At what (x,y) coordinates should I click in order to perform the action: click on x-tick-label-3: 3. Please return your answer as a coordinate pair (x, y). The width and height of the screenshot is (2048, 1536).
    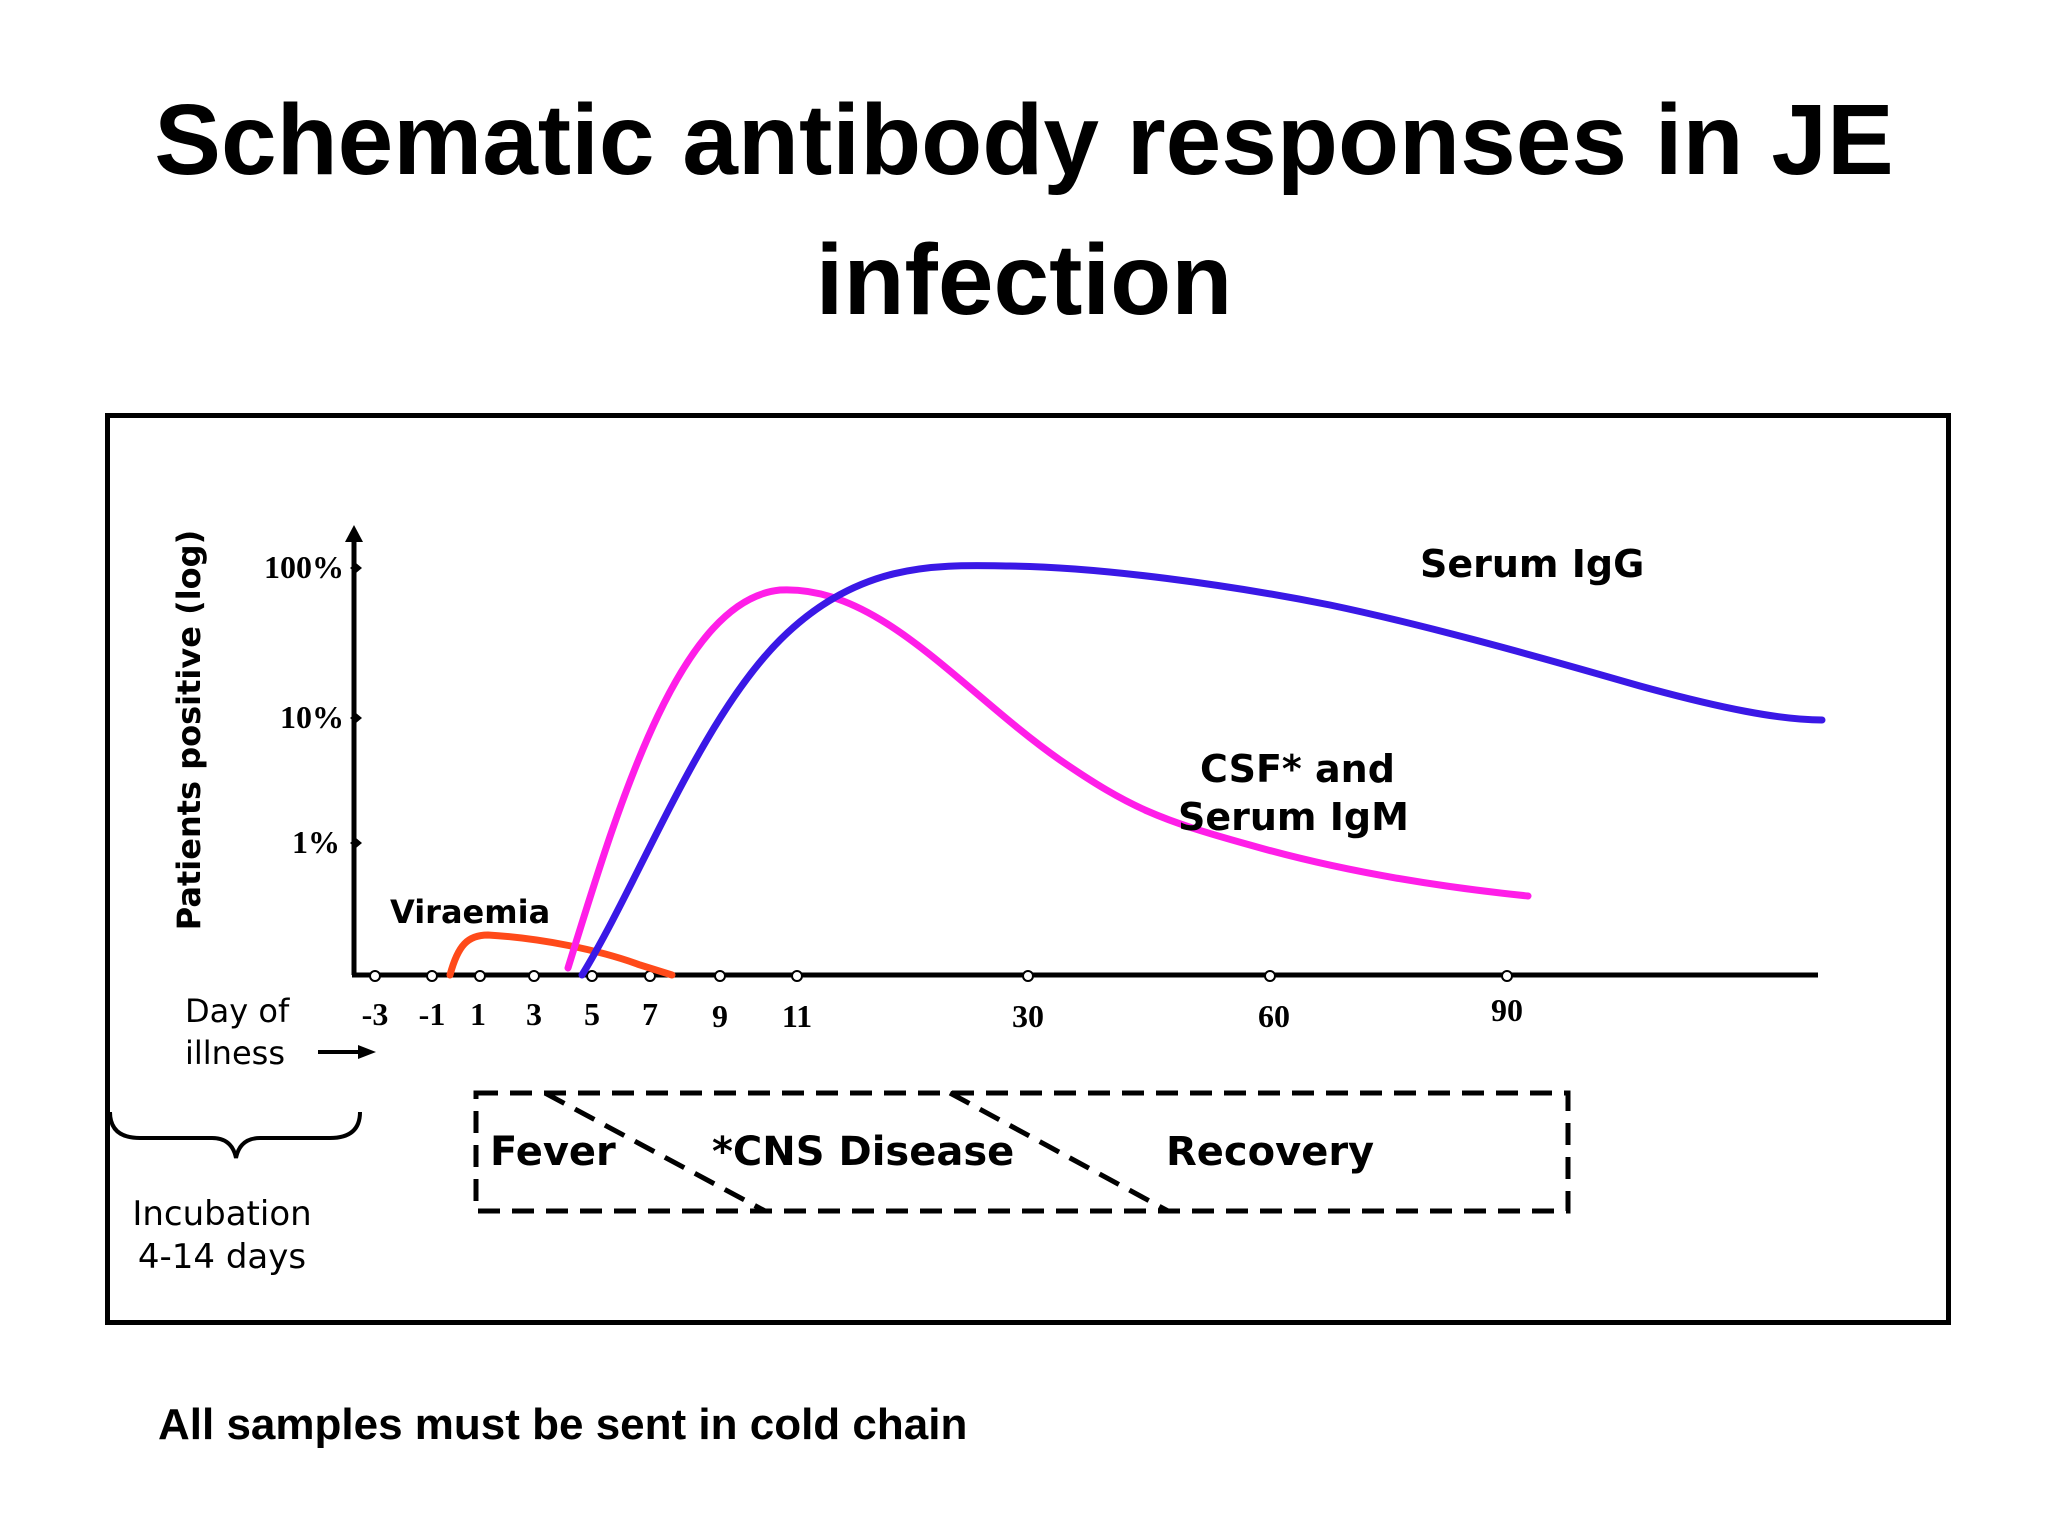
    Looking at the image, I should click on (534, 1014).